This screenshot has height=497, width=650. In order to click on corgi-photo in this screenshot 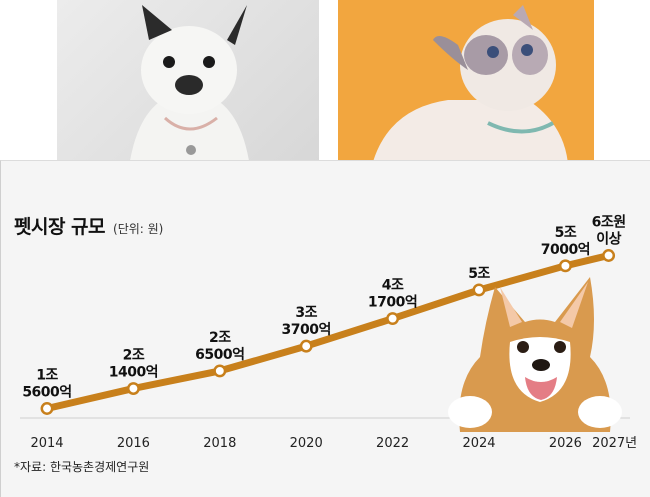, I will do `click(535, 347)`.